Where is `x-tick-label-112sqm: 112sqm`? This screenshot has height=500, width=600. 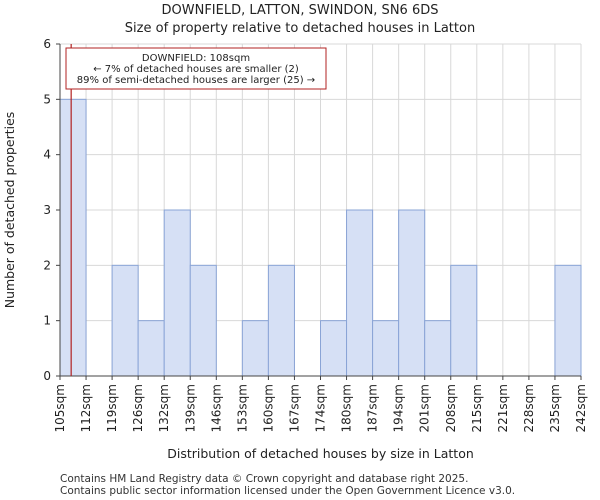 x-tick-label-112sqm: 112sqm is located at coordinates (86, 408).